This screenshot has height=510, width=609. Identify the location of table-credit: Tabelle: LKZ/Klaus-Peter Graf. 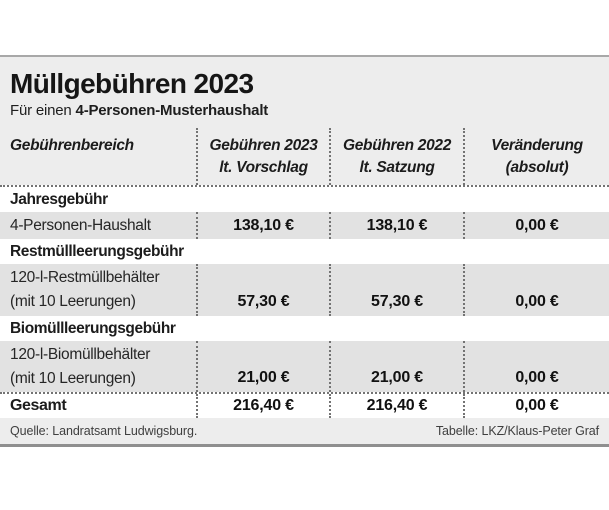
(517, 431).